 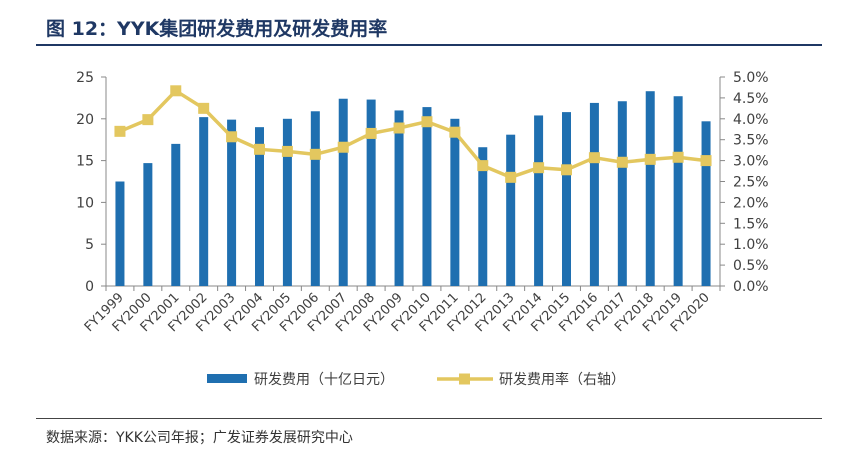 I want to click on legend-label-bar: 研发费用（十亿日元）, so click(x=324, y=380).